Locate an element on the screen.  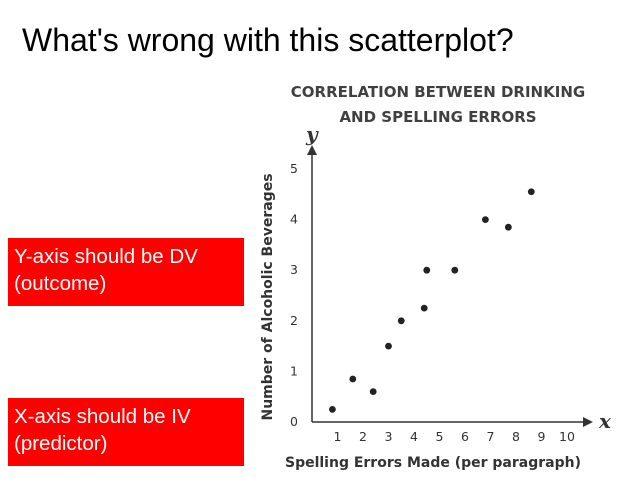
y-tick-label: 2 is located at coordinates (294, 320).